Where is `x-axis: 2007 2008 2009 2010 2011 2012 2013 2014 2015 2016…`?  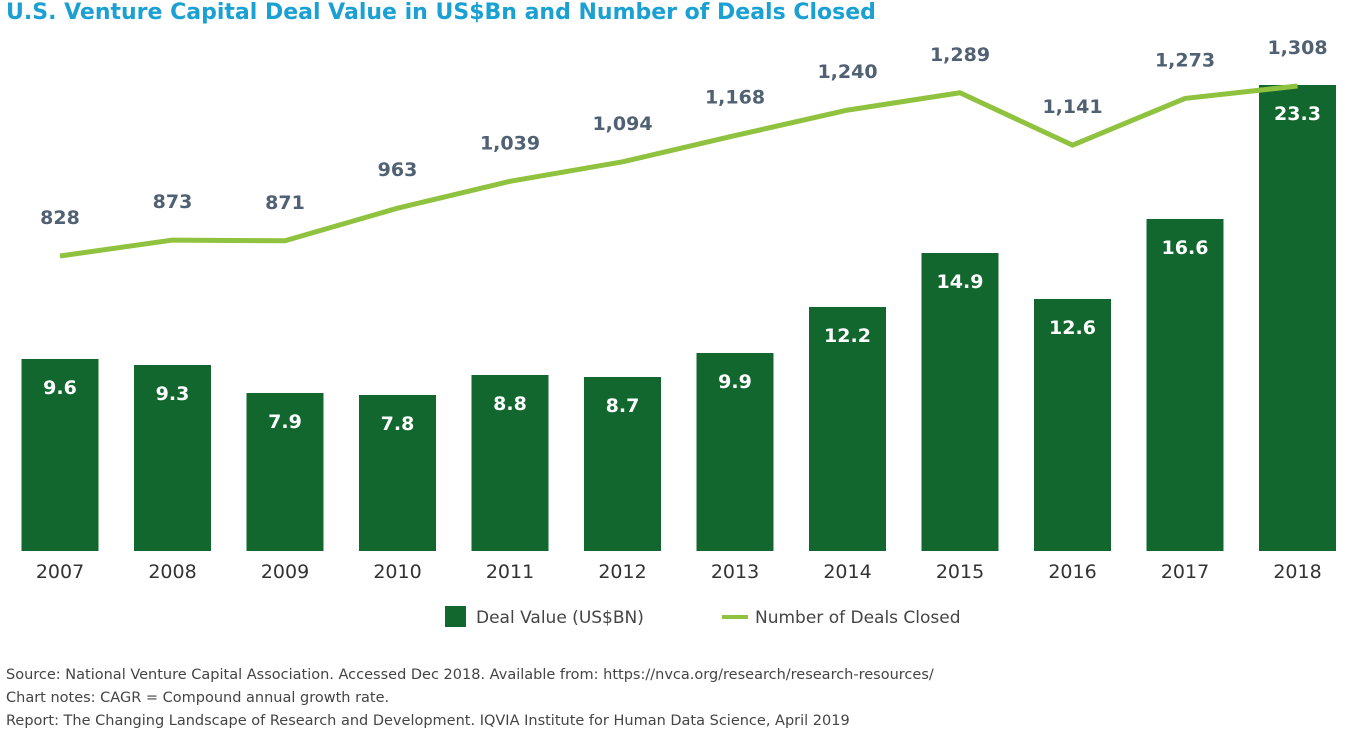 x-axis: 2007 2008 2009 2010 2011 2012 2013 2014 2015 2016… is located at coordinates (679, 572).